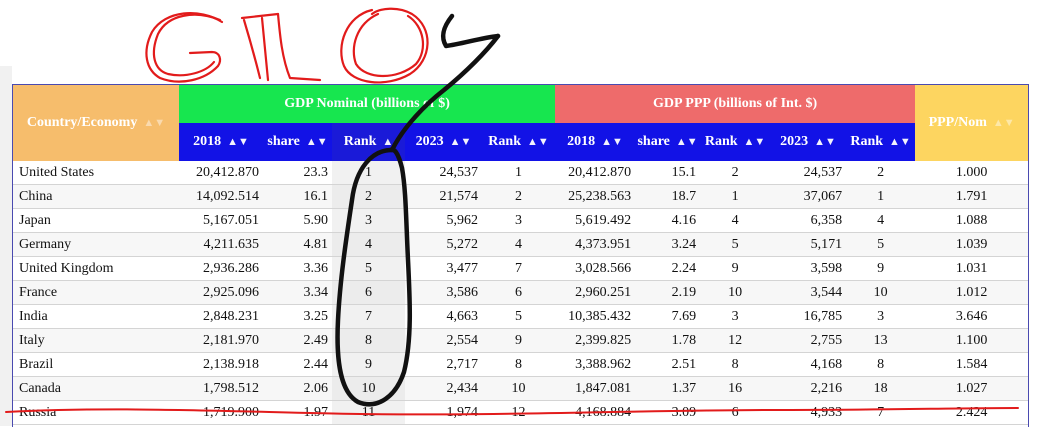  What do you see at coordinates (668, 173) in the screenshot?
I see `ppp-share-cell: 15.1` at bounding box center [668, 173].